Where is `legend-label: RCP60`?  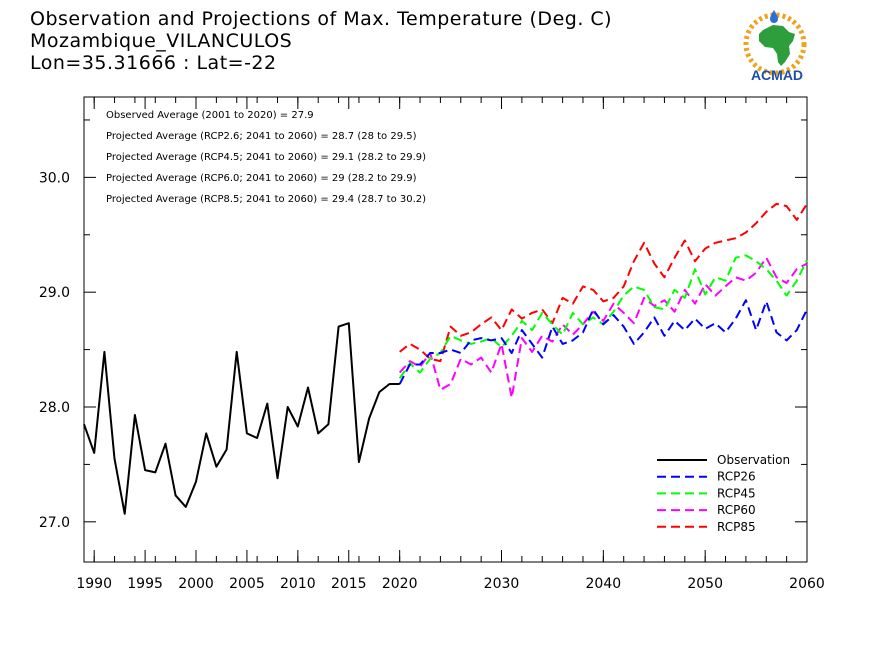
legend-label: RCP60 is located at coordinates (736, 510).